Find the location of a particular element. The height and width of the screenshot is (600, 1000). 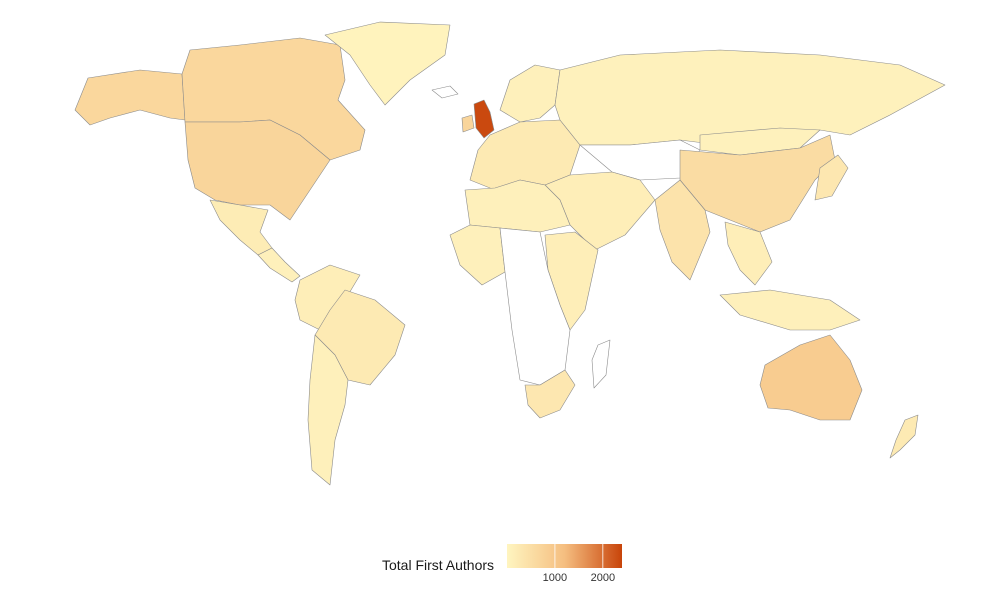

region-madagascar is located at coordinates (601, 364).